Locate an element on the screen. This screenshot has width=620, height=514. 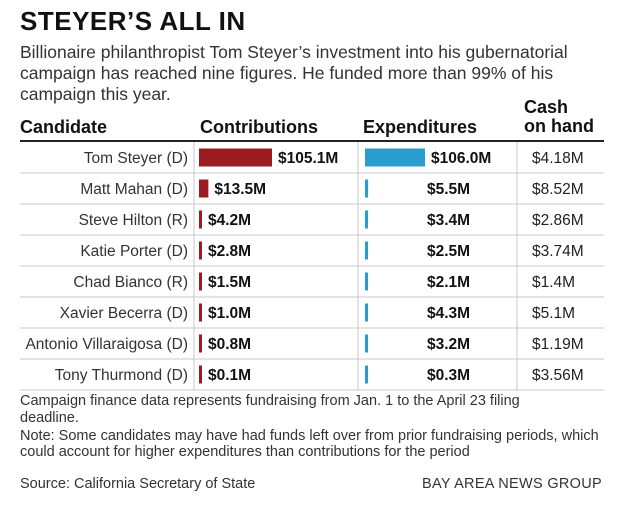
header-rule is located at coordinates (312, 141).